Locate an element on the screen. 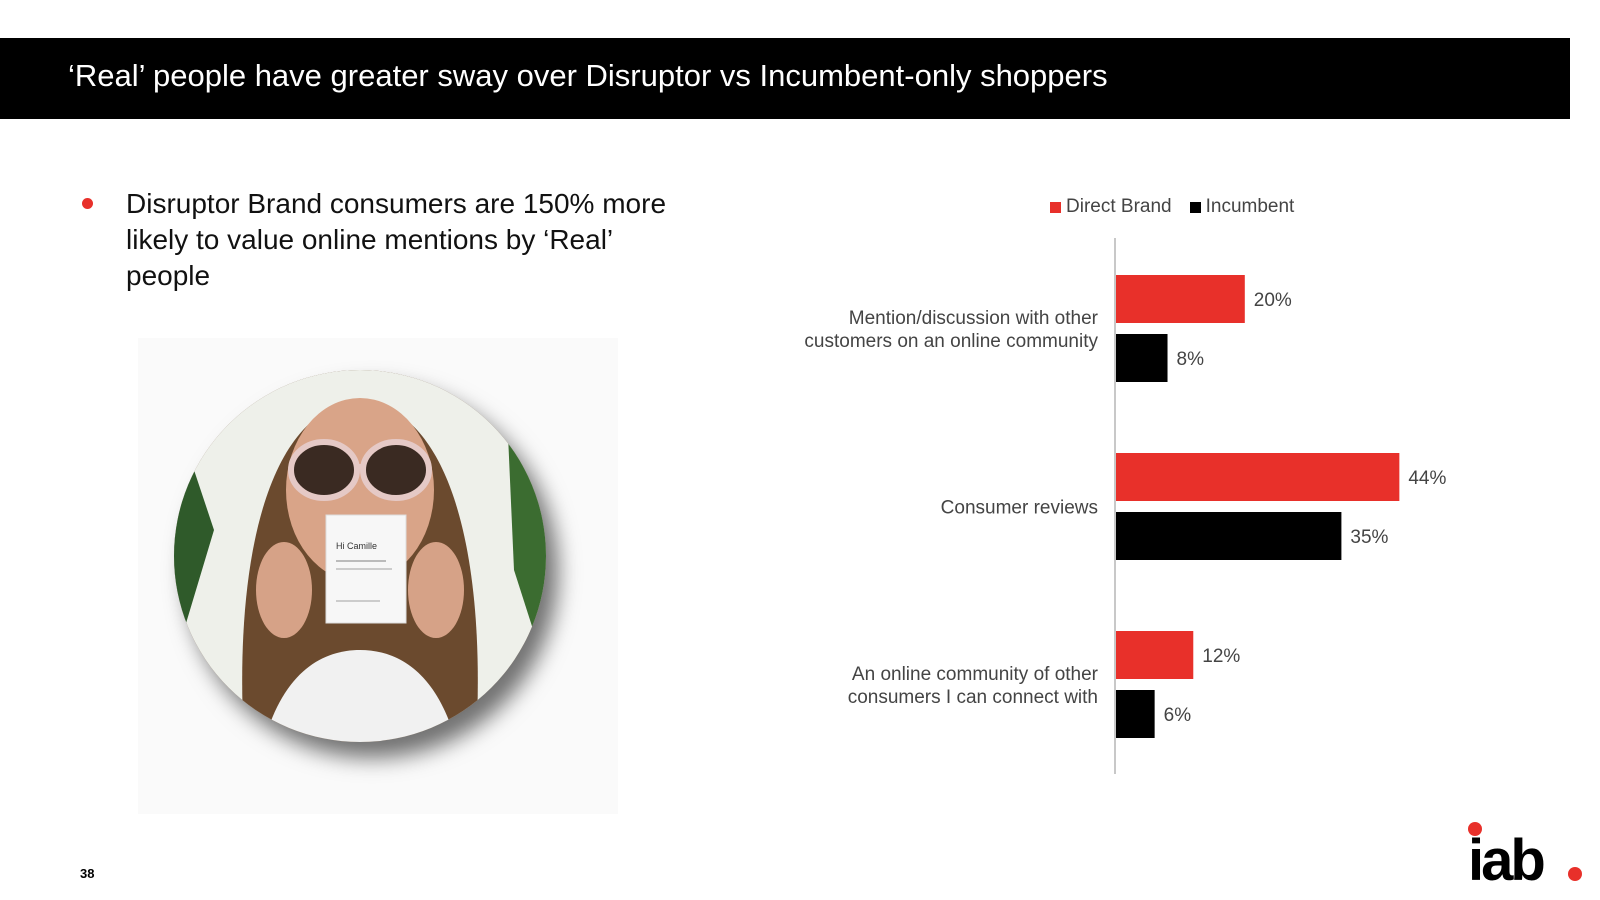 The height and width of the screenshot is (900, 1600). data-label-direct-brand-1: 44% is located at coordinates (1427, 478).